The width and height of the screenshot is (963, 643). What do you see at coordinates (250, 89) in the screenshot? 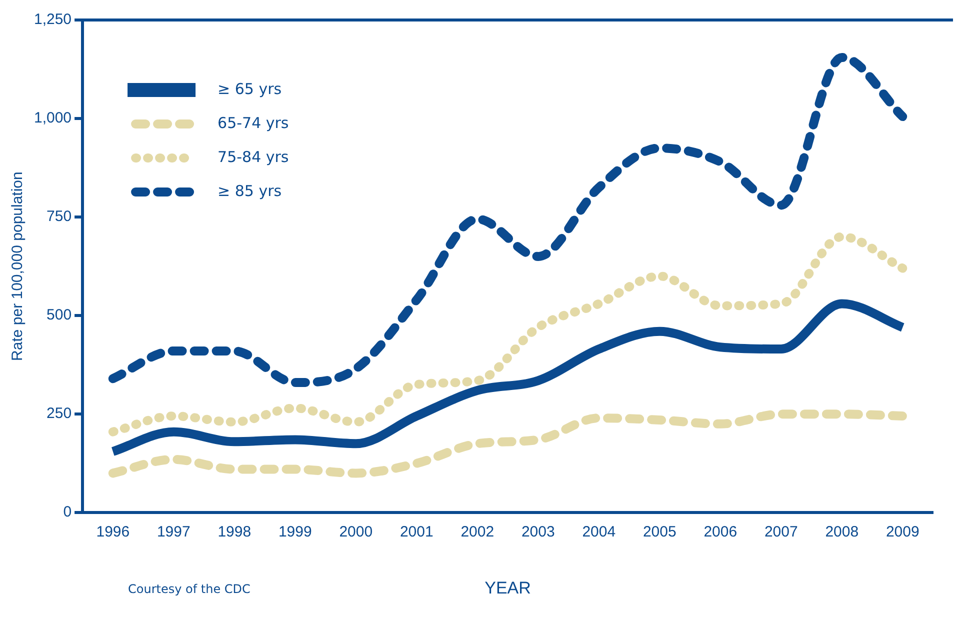
I see `legend-label: ≥ 65 yrs` at bounding box center [250, 89].